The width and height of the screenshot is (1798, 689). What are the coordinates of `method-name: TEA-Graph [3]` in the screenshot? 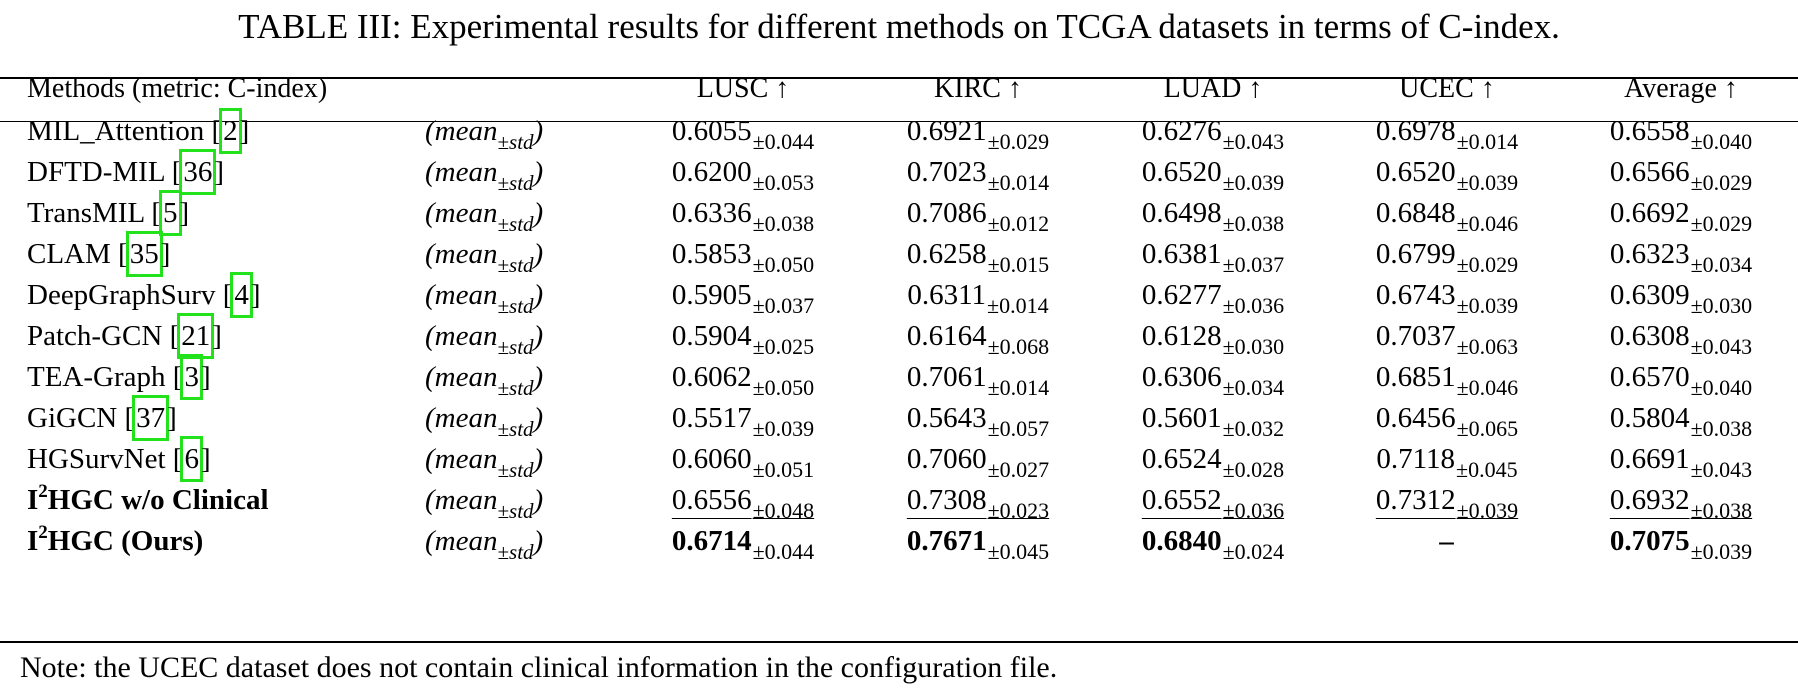 It's located at (119, 377).